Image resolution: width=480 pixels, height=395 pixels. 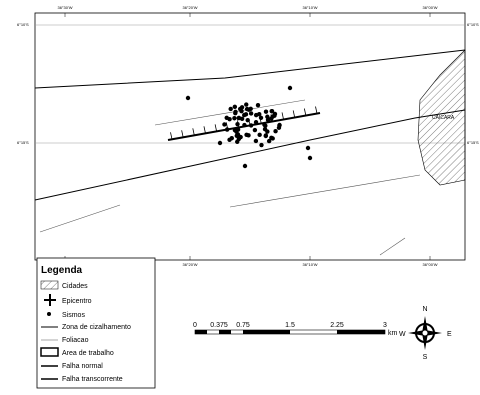 What do you see at coordinates (290, 325) in the screenshot?
I see `scale-label: 1.5` at bounding box center [290, 325].